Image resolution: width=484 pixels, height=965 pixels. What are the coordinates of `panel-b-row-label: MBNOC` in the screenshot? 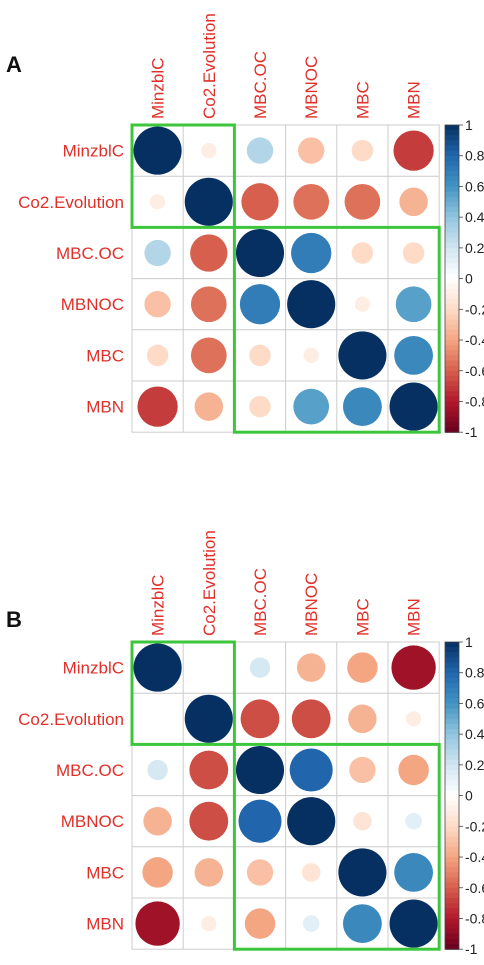 It's located at (92, 821).